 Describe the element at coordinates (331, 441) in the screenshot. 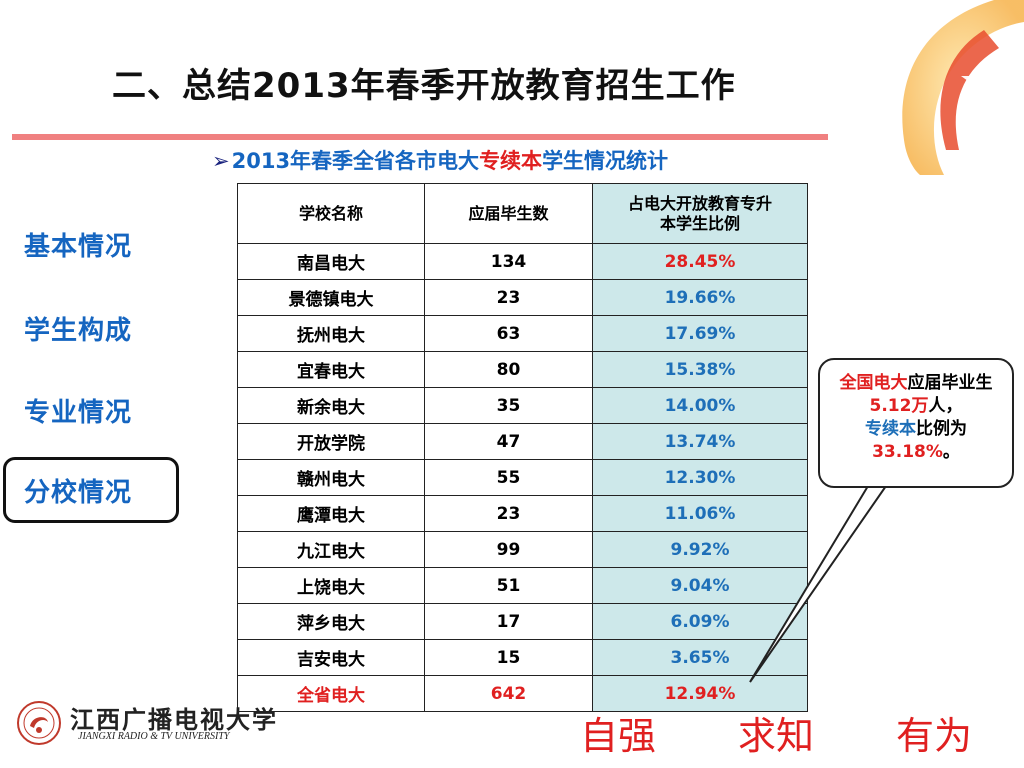

I see `cell-school-name: 开放学院` at that location.